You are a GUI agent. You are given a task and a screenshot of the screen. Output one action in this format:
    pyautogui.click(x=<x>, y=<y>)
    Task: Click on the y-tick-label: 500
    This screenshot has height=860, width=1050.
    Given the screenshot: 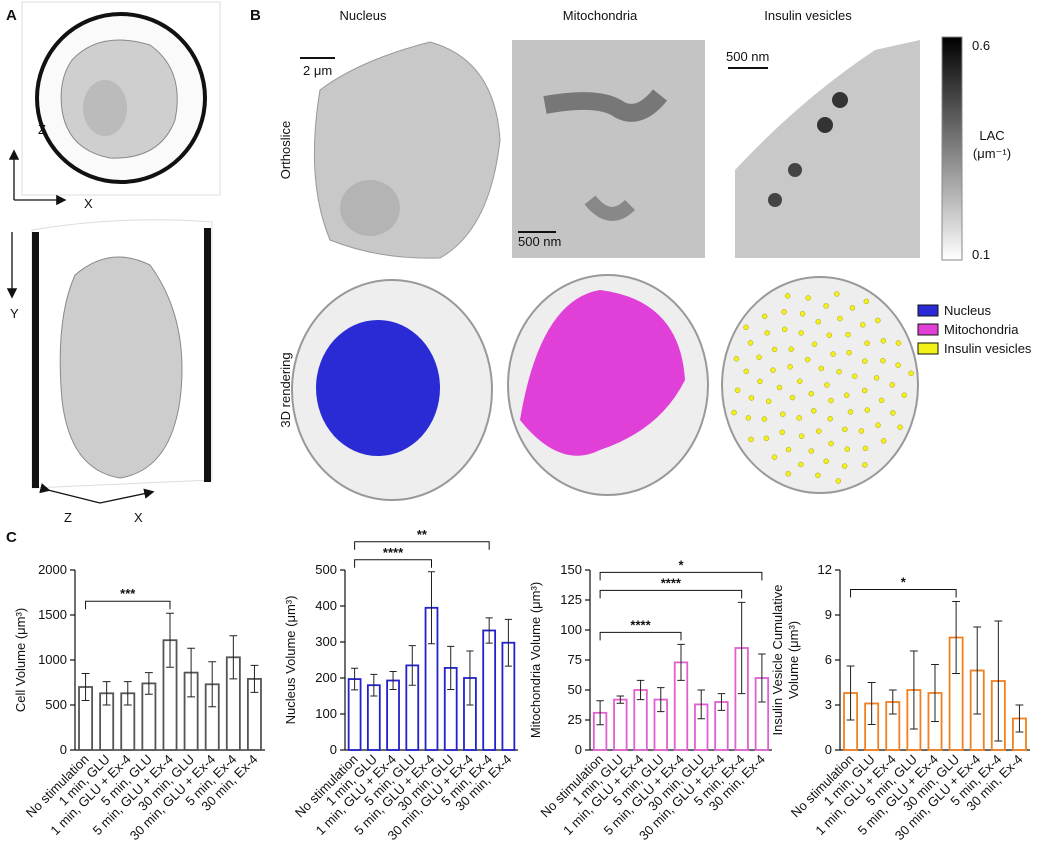 What is the action you would take?
    pyautogui.click(x=326, y=569)
    